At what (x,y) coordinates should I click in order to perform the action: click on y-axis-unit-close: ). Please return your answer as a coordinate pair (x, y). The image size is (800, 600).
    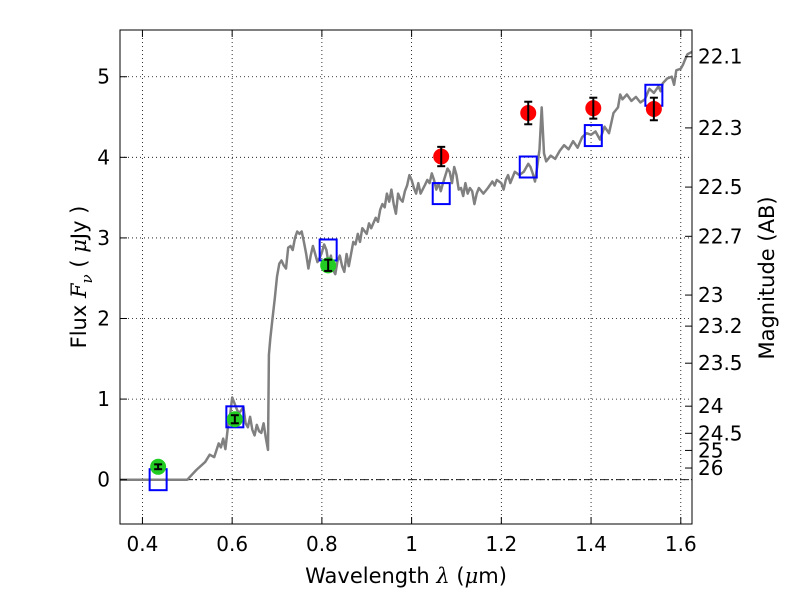
    Looking at the image, I should click on (79, 210).